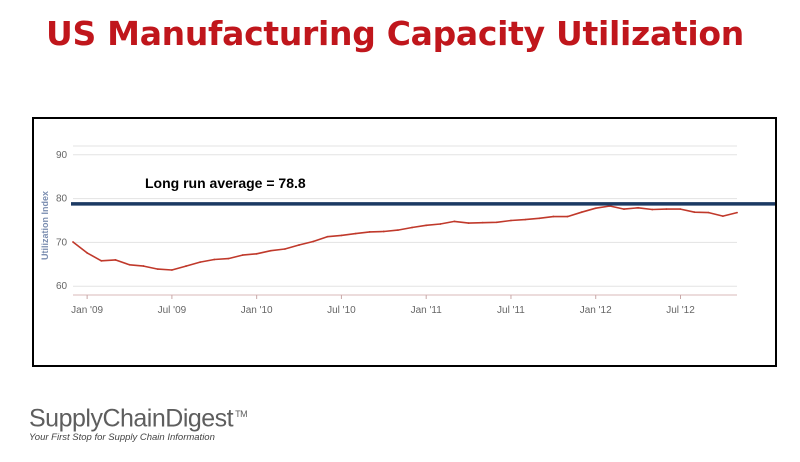  What do you see at coordinates (511, 310) in the screenshot?
I see `x-tick-label: Jul '11` at bounding box center [511, 310].